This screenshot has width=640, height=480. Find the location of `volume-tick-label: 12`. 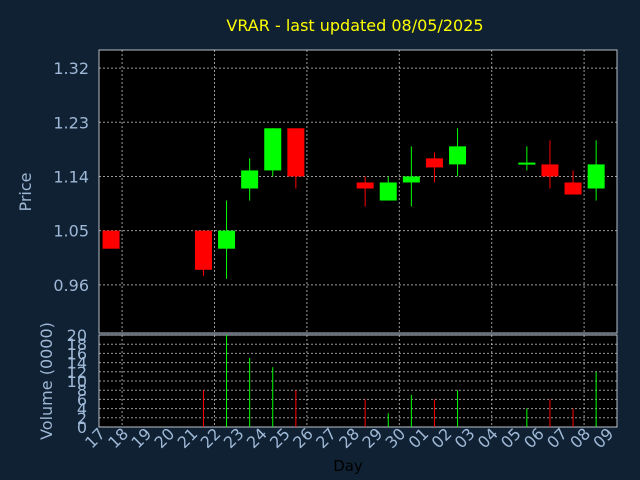

volume-tick-label: 12 is located at coordinates (77, 372).